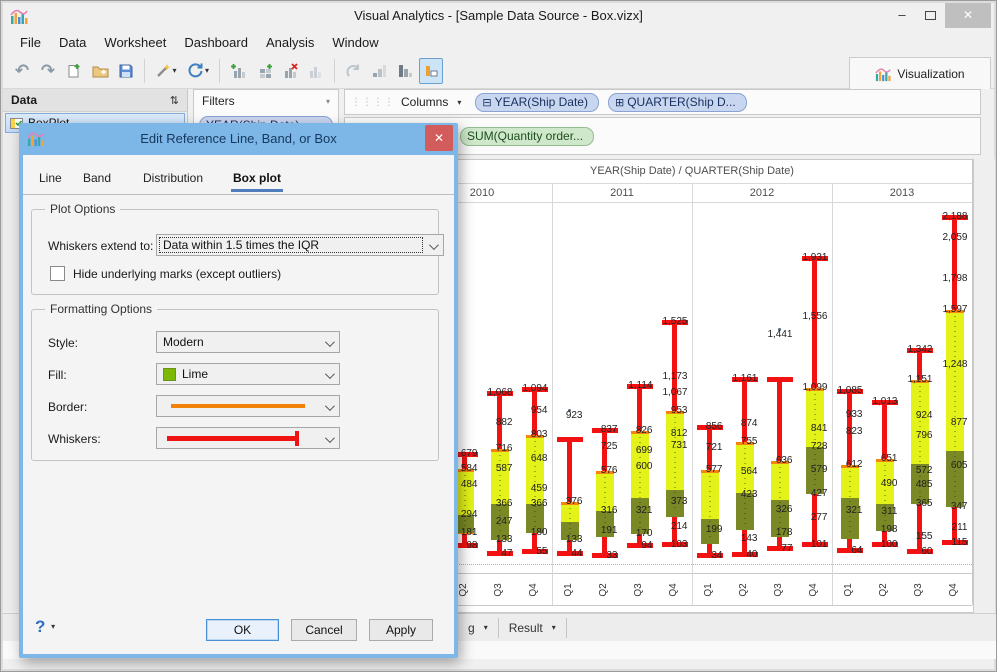 The height and width of the screenshot is (672, 997). What do you see at coordinates (498, 627) in the screenshot?
I see `tab-separator` at bounding box center [498, 627].